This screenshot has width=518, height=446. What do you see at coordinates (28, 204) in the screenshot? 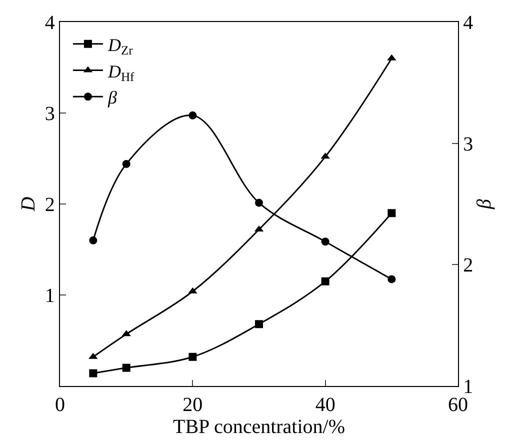
I see `y-axis-title: D` at bounding box center [28, 204].